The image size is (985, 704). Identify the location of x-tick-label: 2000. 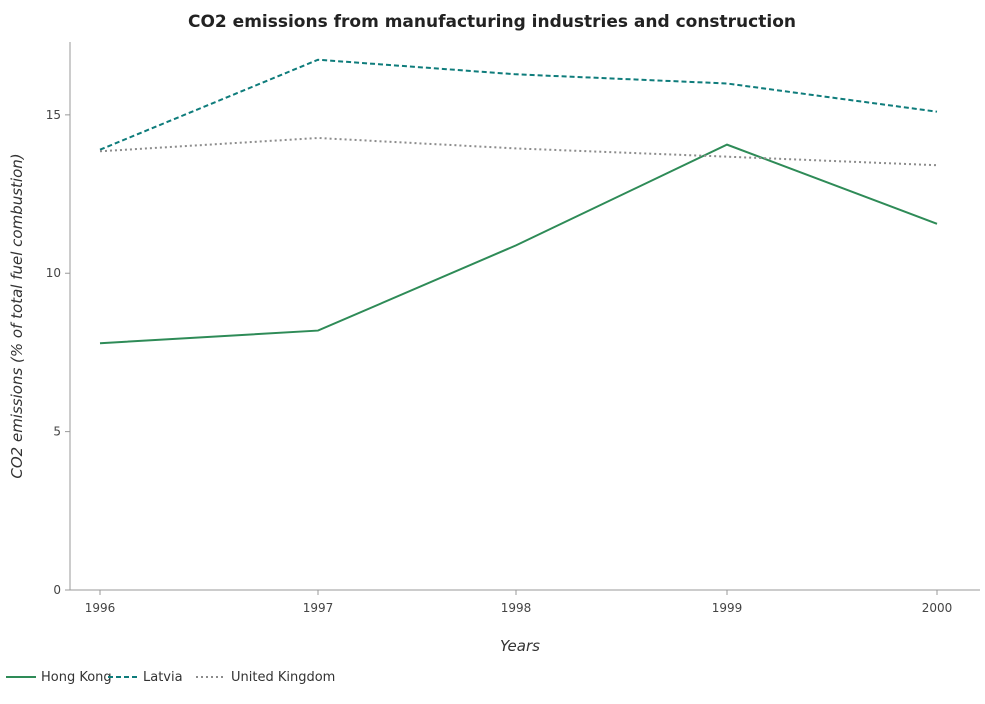
(937, 608).